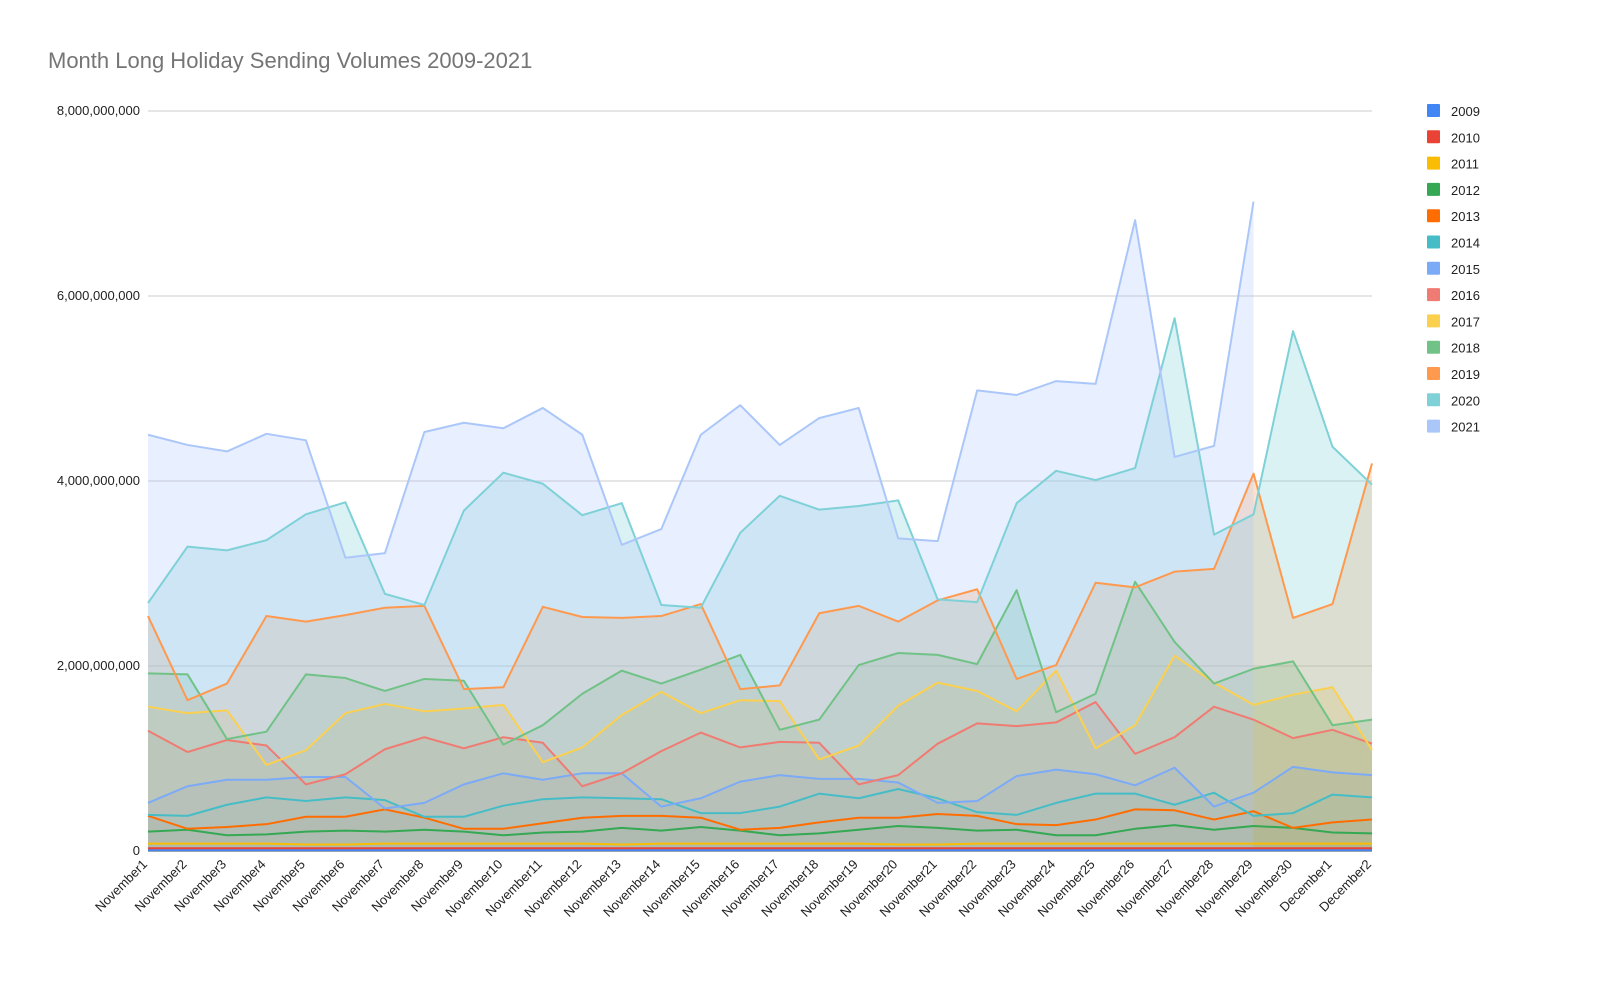 The width and height of the screenshot is (1600, 995). Describe the element at coordinates (1465, 348) in the screenshot. I see `legend-label: 2018` at that location.